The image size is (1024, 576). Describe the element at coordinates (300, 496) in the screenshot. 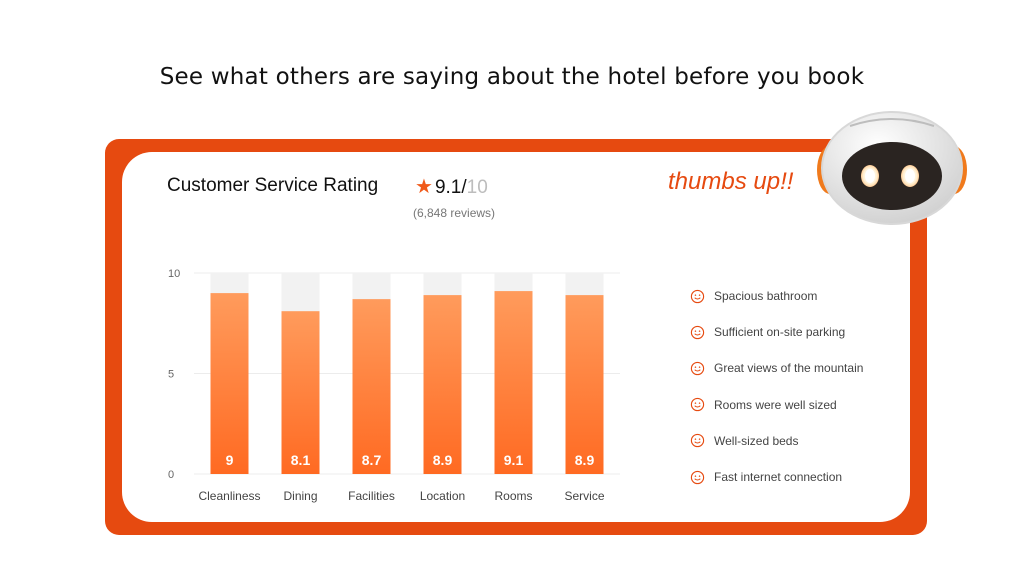

I see `x-category-label: Dining` at that location.